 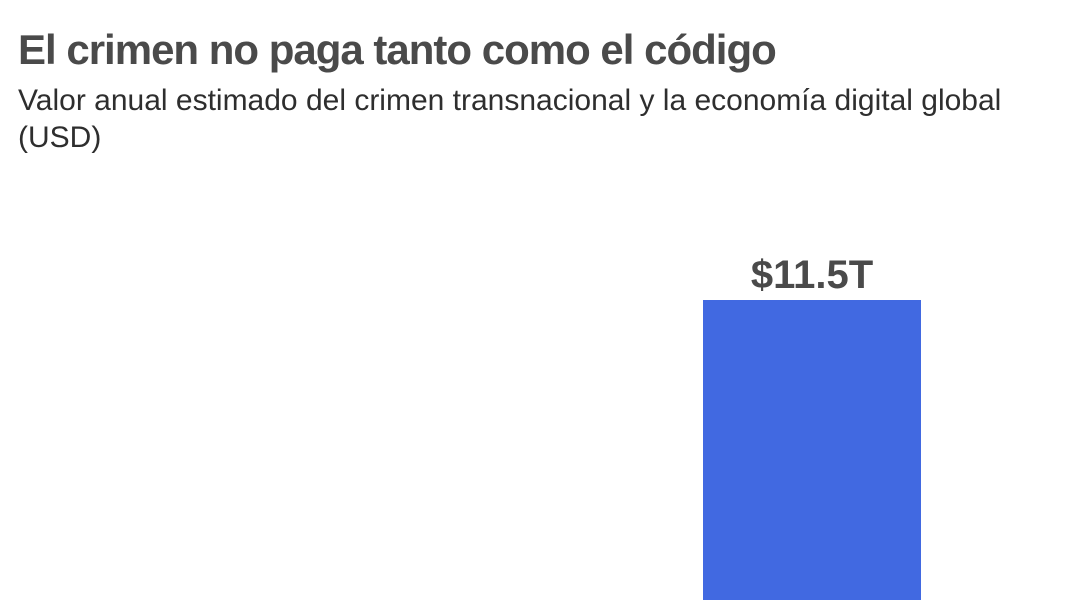 What do you see at coordinates (397, 49) in the screenshot?
I see `chart-title: El crimen no paga tanto como el código` at bounding box center [397, 49].